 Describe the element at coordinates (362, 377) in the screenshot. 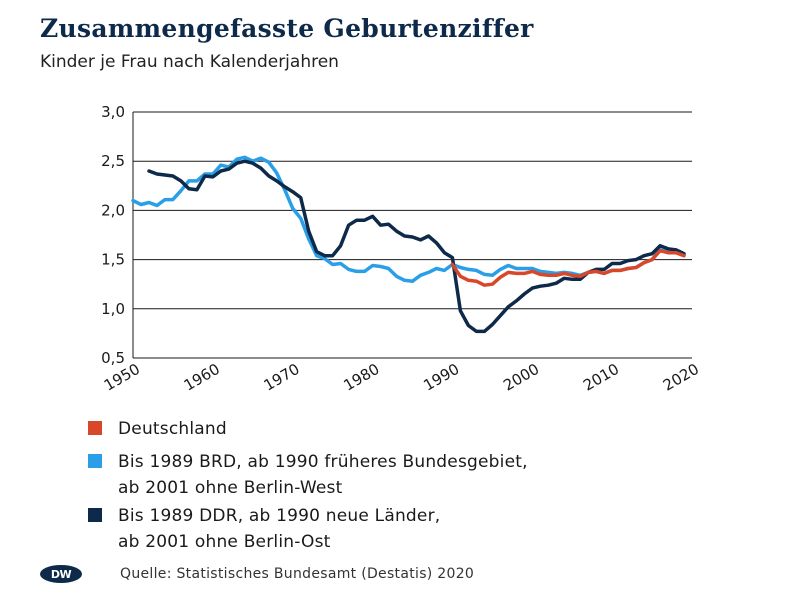

I see `x-tick-label: 1980` at that location.